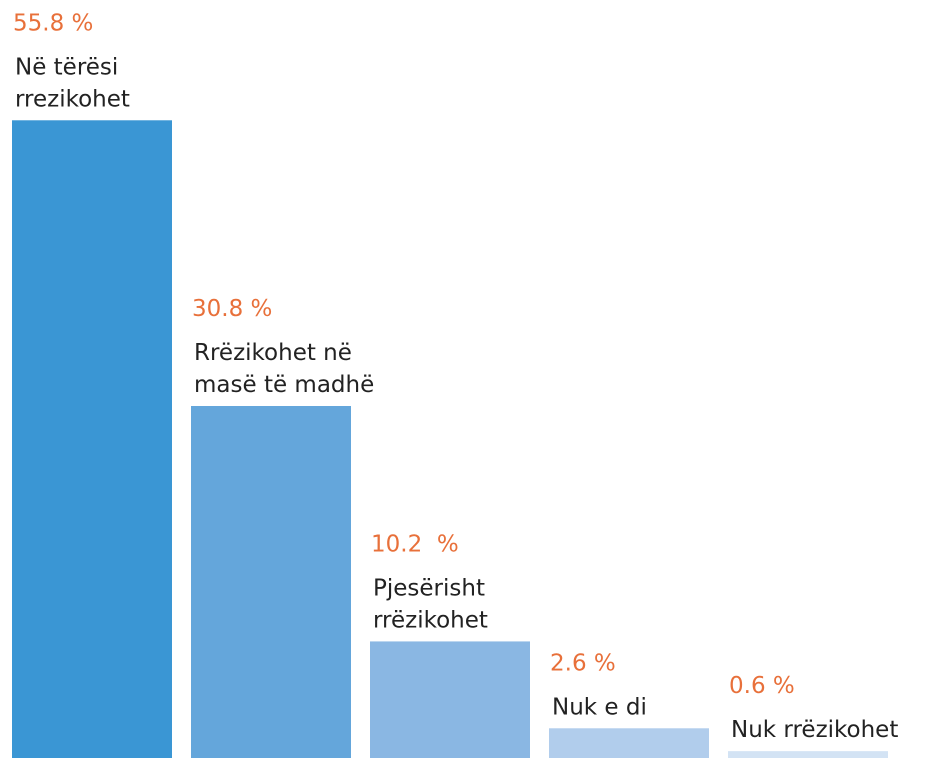  I want to click on category-label: Nuk e di, so click(599, 707).